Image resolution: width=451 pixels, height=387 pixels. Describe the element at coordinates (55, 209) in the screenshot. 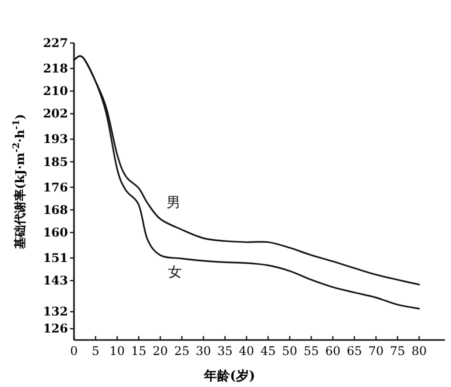

I see `y-tick-label: 168` at that location.